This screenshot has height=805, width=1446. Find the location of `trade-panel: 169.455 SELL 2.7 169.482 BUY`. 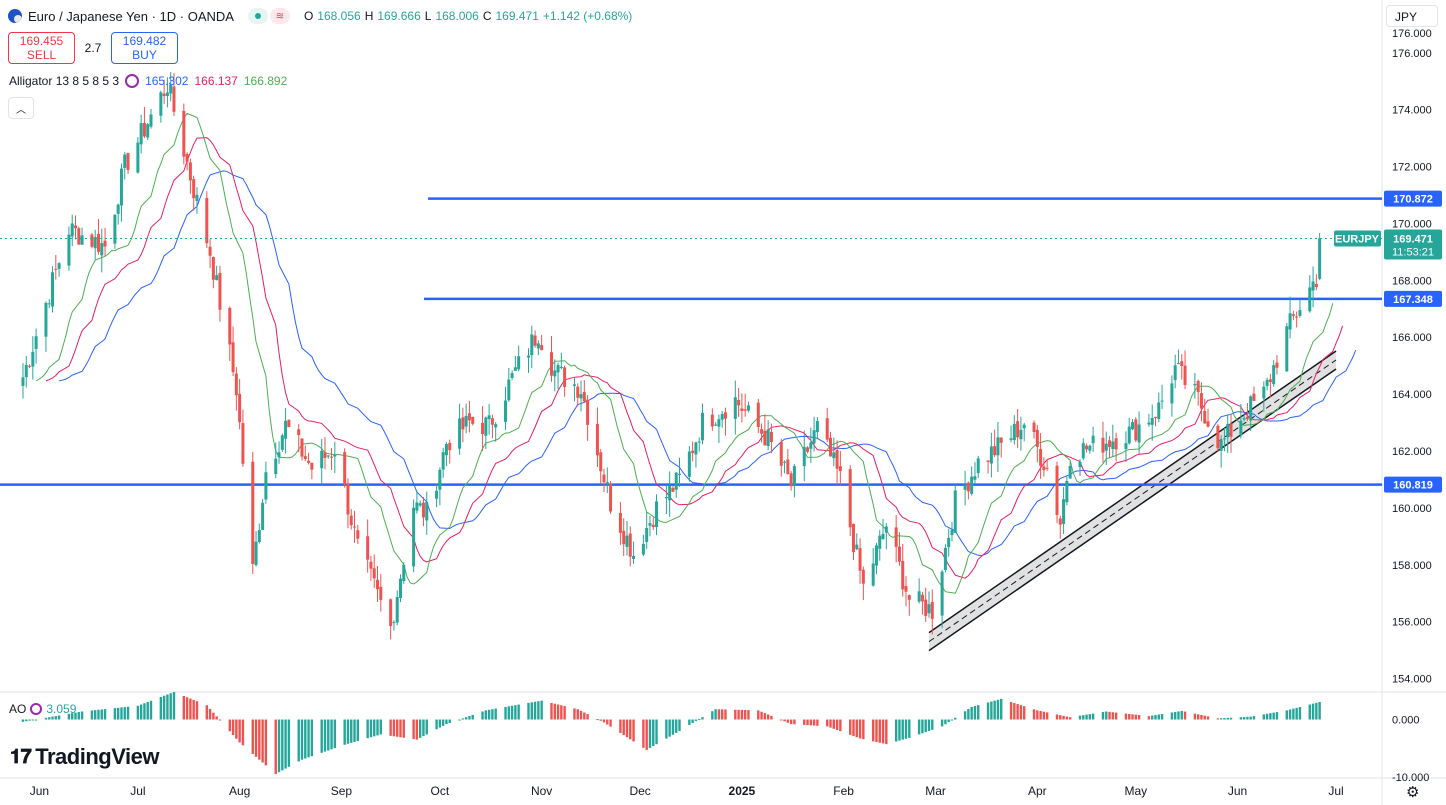

trade-panel: 169.455 SELL 2.7 169.482 BUY is located at coordinates (93, 48).